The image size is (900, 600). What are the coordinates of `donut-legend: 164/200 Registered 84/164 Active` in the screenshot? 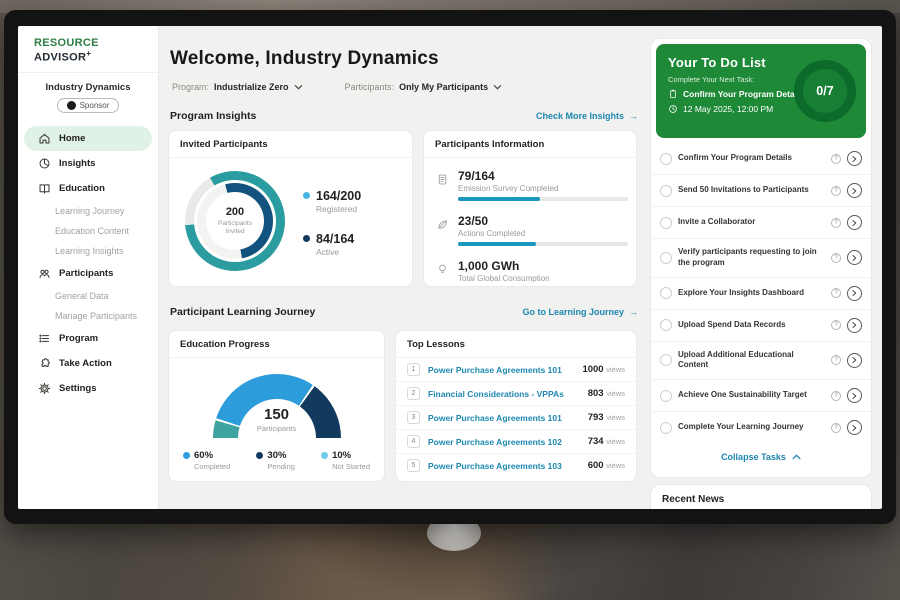 It's located at (332, 223).